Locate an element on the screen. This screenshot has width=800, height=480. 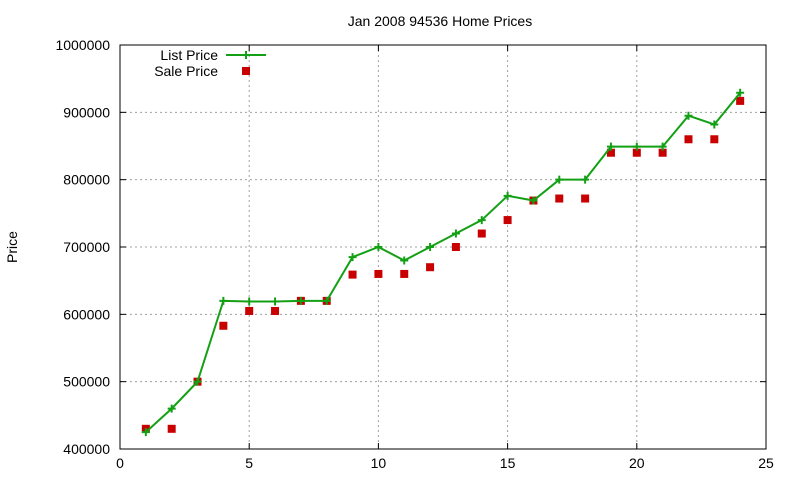
y-tick-label: 600000 is located at coordinates (86, 314).